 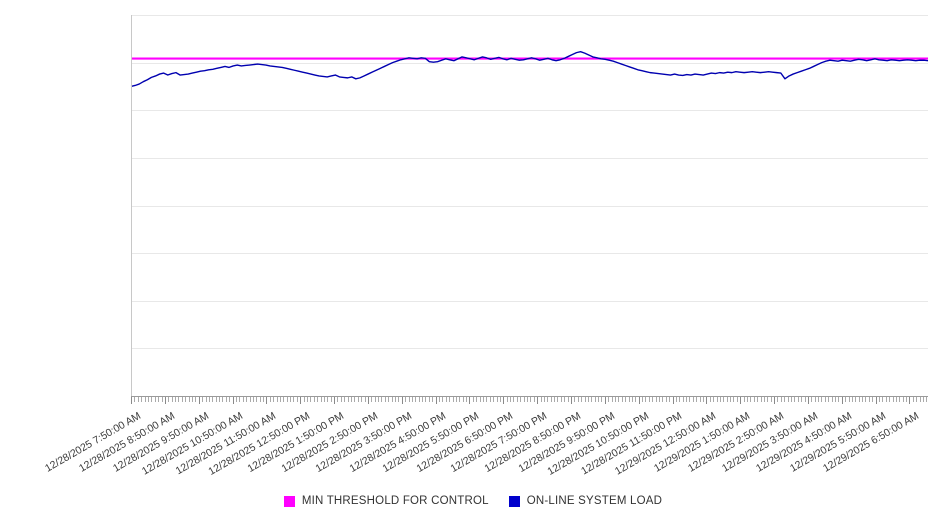 What do you see at coordinates (131, 205) in the screenshot?
I see `y-axis` at bounding box center [131, 205].